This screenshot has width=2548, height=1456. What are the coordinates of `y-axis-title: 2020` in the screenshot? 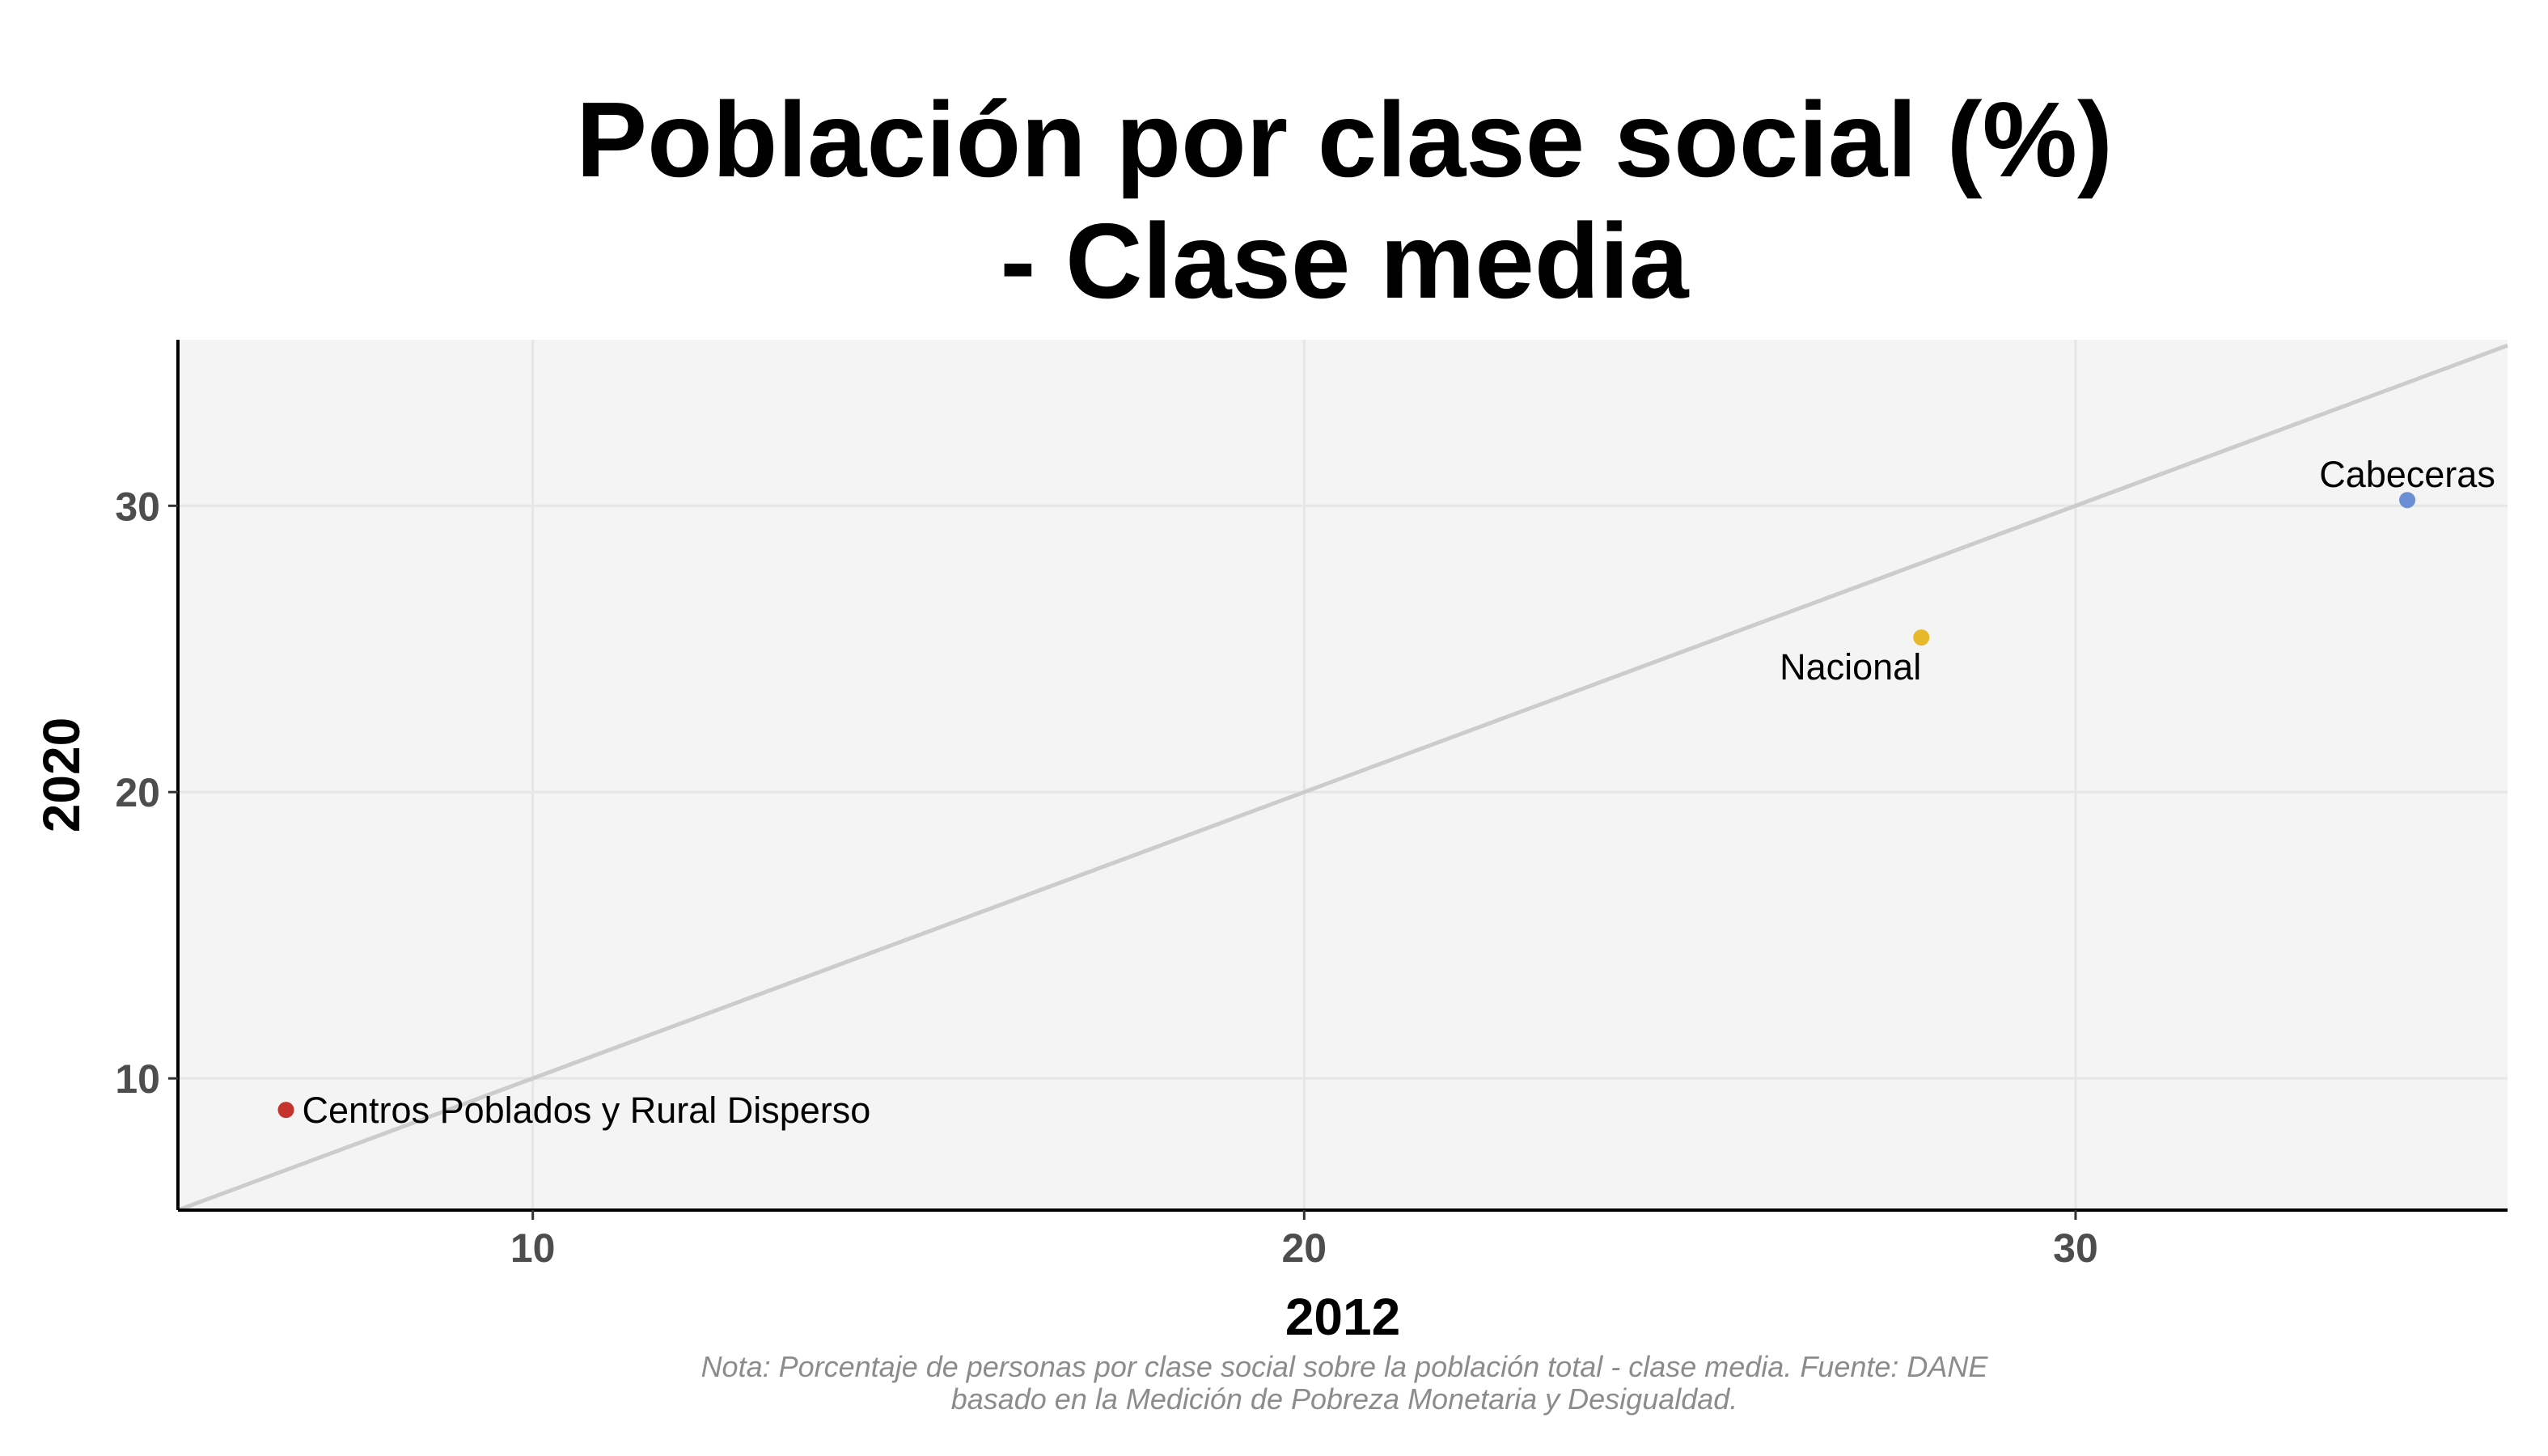 It's located at (61, 775).